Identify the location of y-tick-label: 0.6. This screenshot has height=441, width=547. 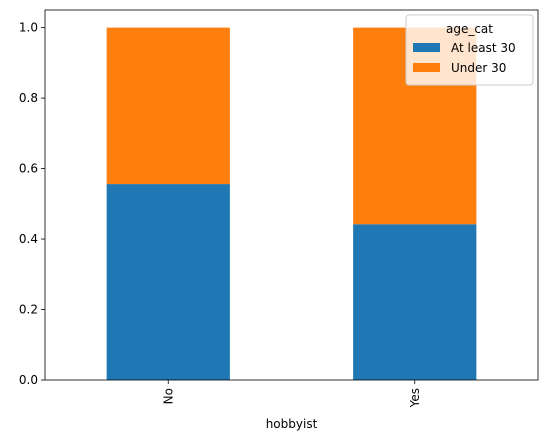
(28, 169).